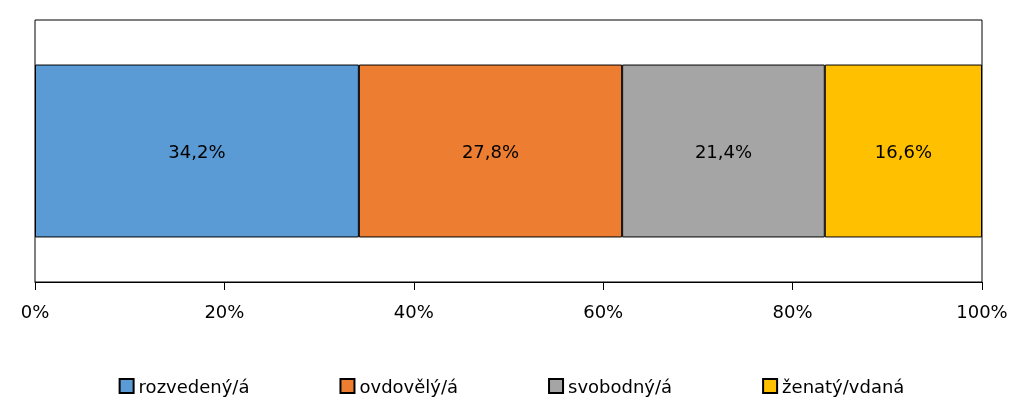 The image size is (1023, 410). What do you see at coordinates (413, 311) in the screenshot?
I see `x-tick-label: 40%` at bounding box center [413, 311].